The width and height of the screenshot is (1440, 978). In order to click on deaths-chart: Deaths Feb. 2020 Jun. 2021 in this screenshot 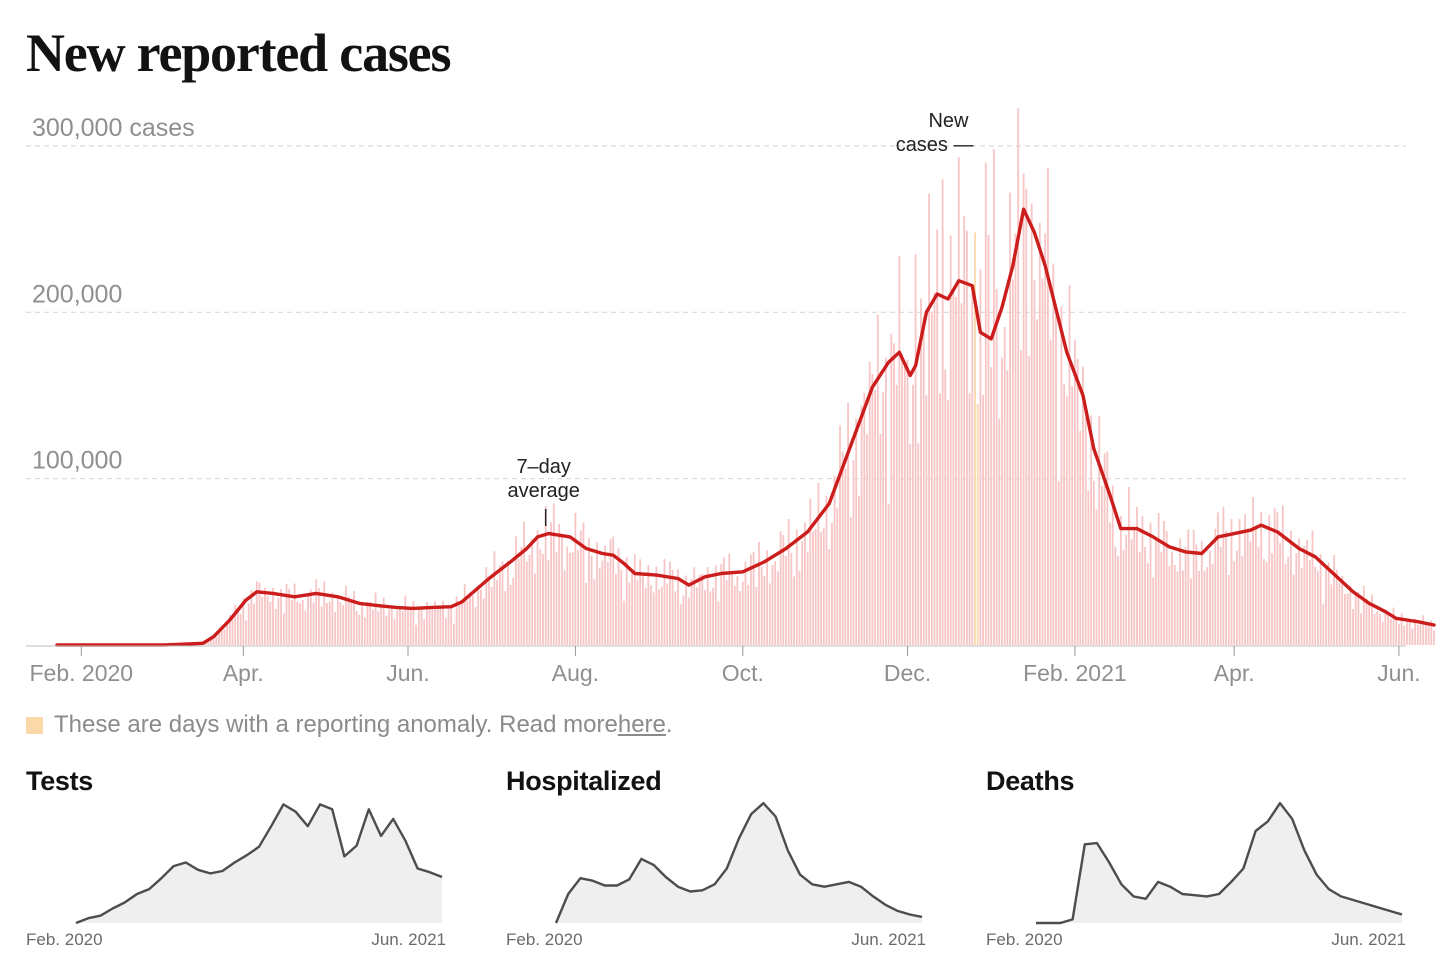, I will do `click(1196, 860)`.